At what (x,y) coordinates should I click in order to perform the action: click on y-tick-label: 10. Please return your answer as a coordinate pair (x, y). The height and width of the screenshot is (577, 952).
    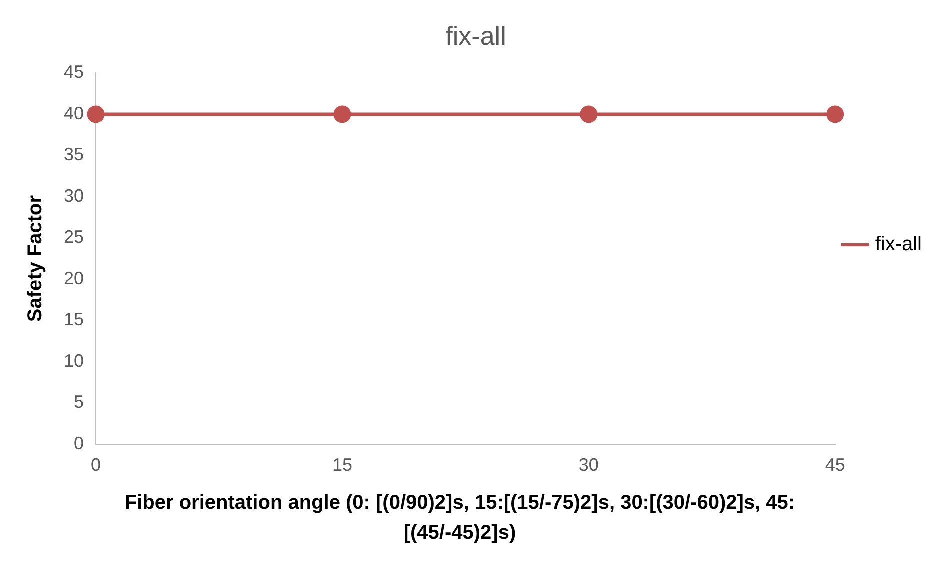
    Looking at the image, I should click on (74, 360).